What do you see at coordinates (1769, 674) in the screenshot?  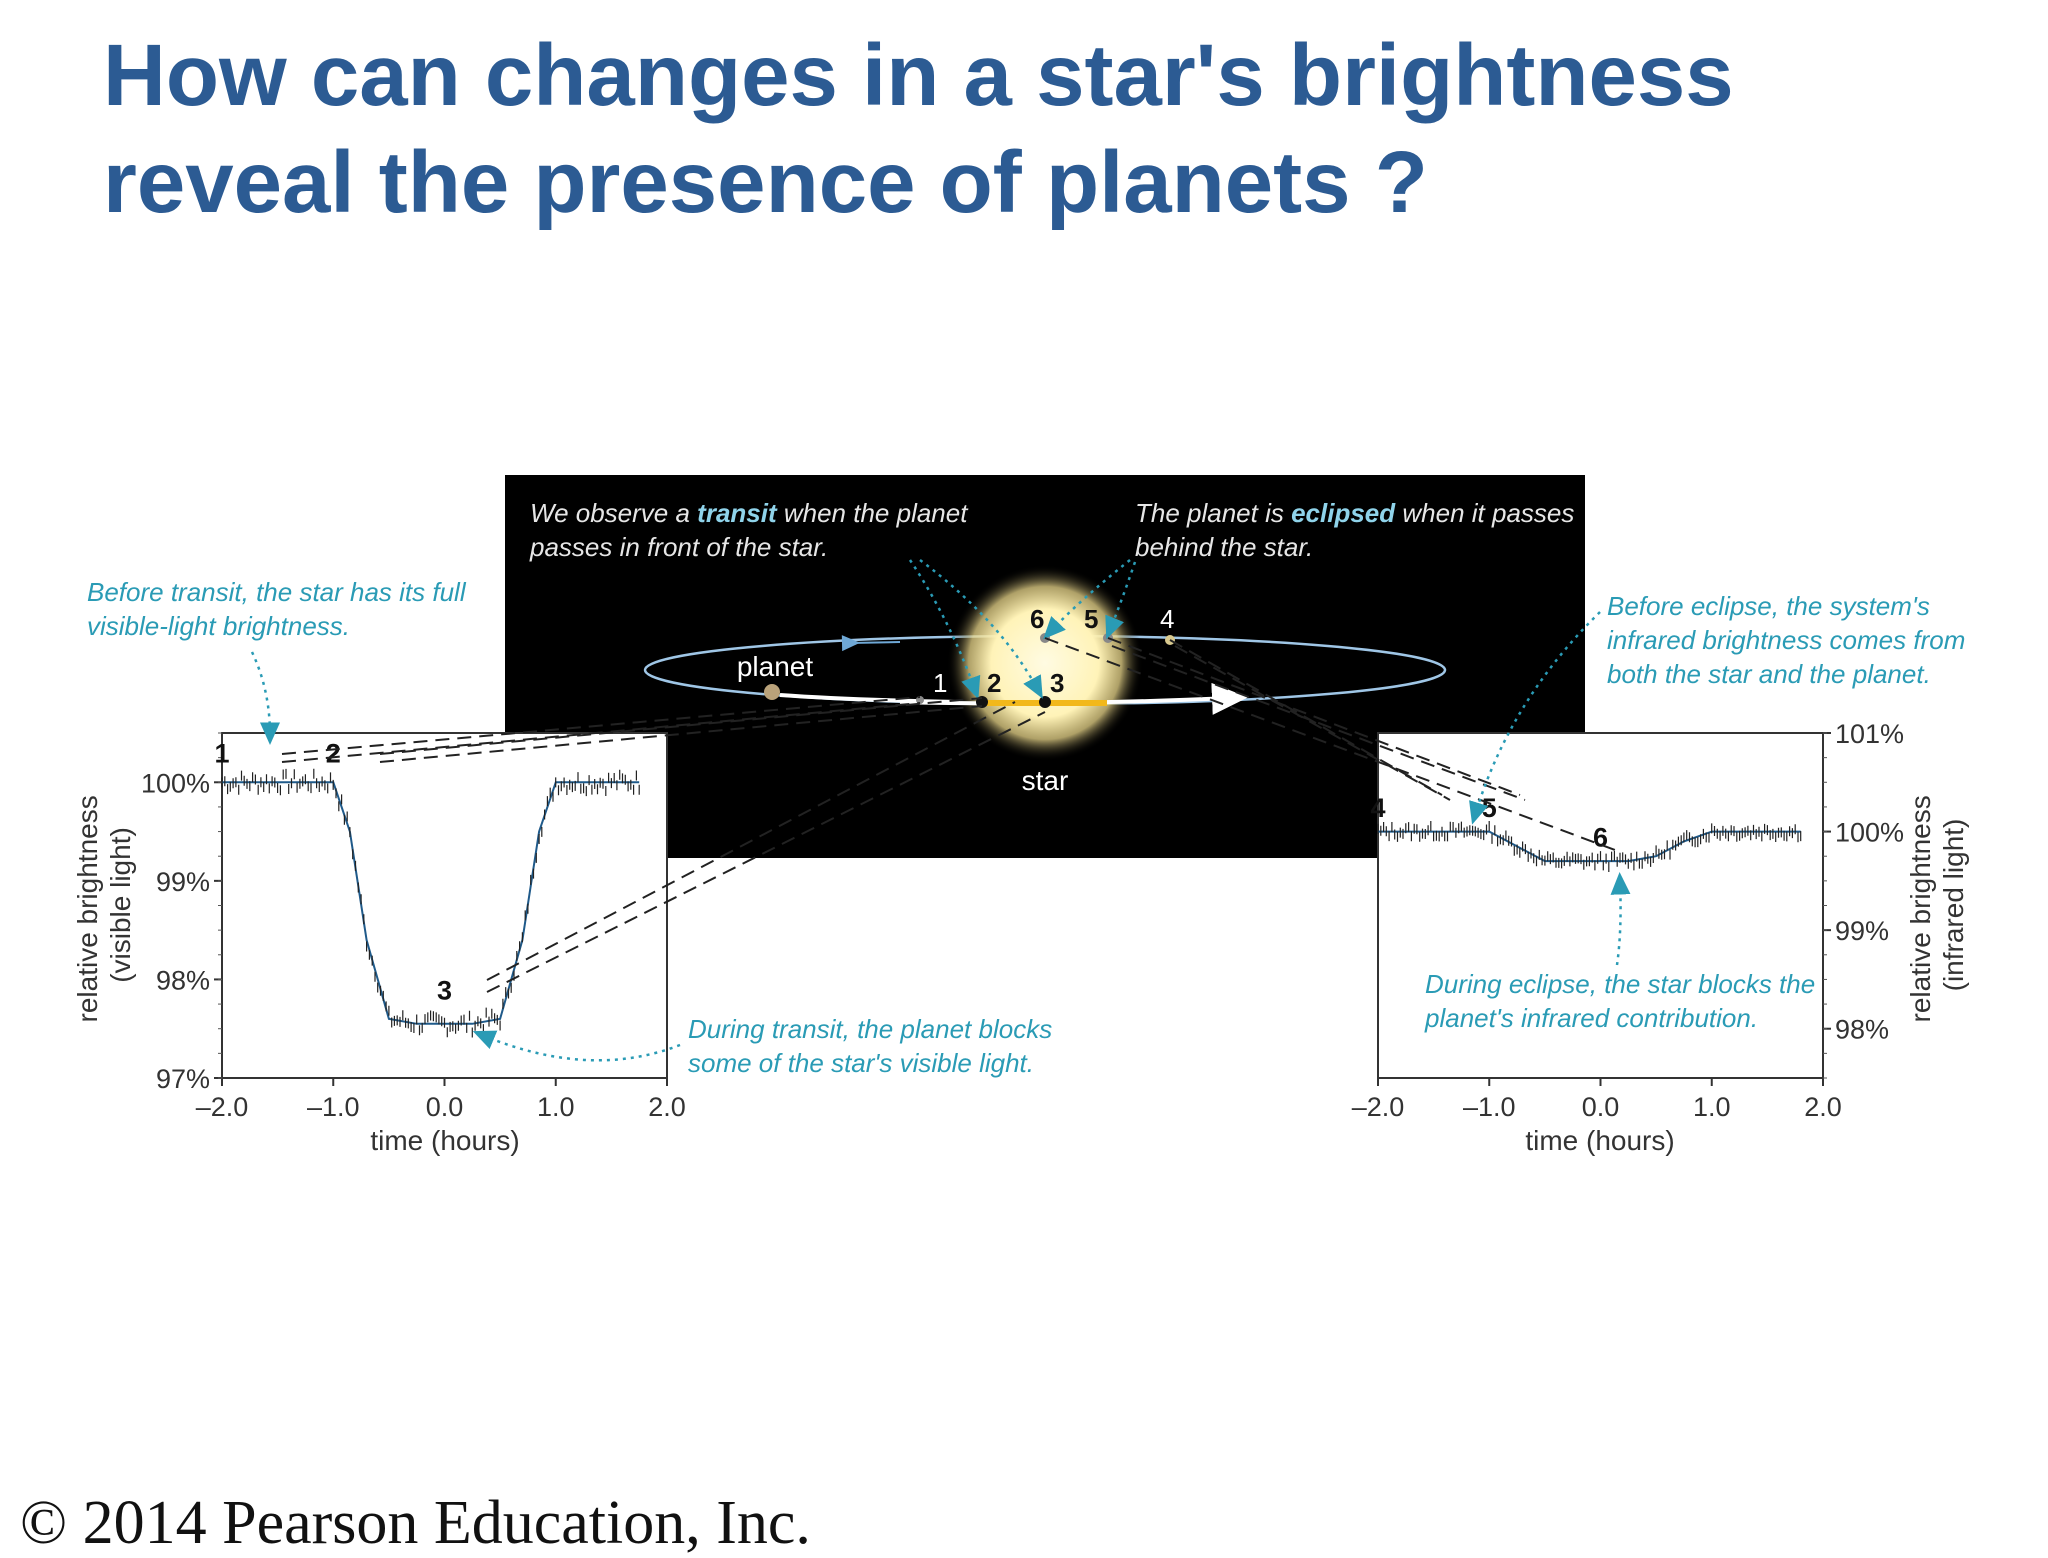 I see `before-eclipse-annotation-line-3: both the star and the planet.` at bounding box center [1769, 674].